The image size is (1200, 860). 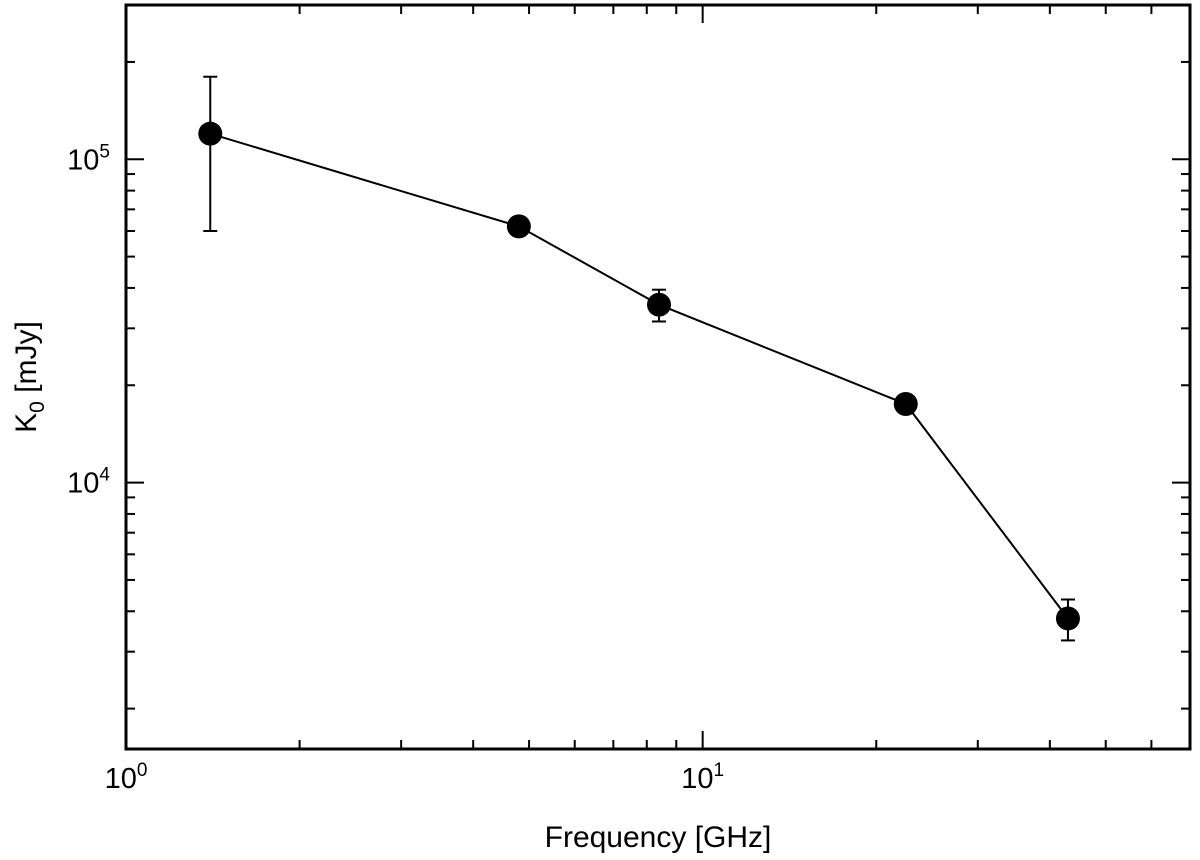 What do you see at coordinates (26, 423) in the screenshot?
I see `y-axis-label-symbol: K` at bounding box center [26, 423].